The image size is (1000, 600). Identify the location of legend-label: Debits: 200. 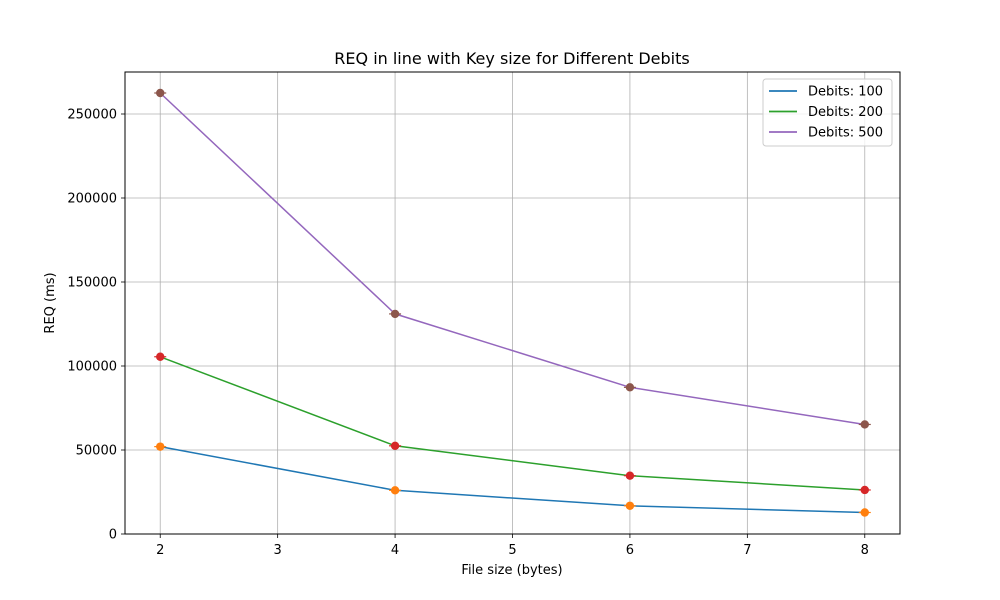
(845, 112).